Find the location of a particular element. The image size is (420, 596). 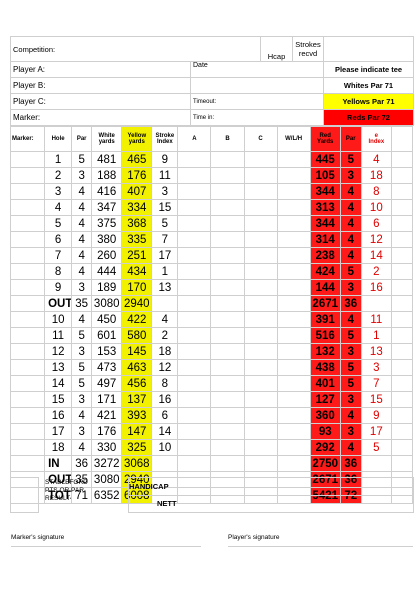

marker-signature-line is located at coordinates (106, 546).